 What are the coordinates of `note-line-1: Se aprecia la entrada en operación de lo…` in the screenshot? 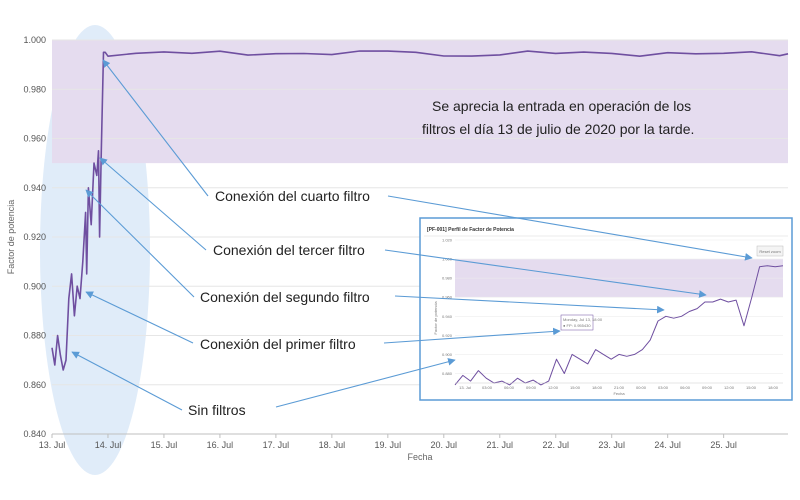 It's located at (561, 106).